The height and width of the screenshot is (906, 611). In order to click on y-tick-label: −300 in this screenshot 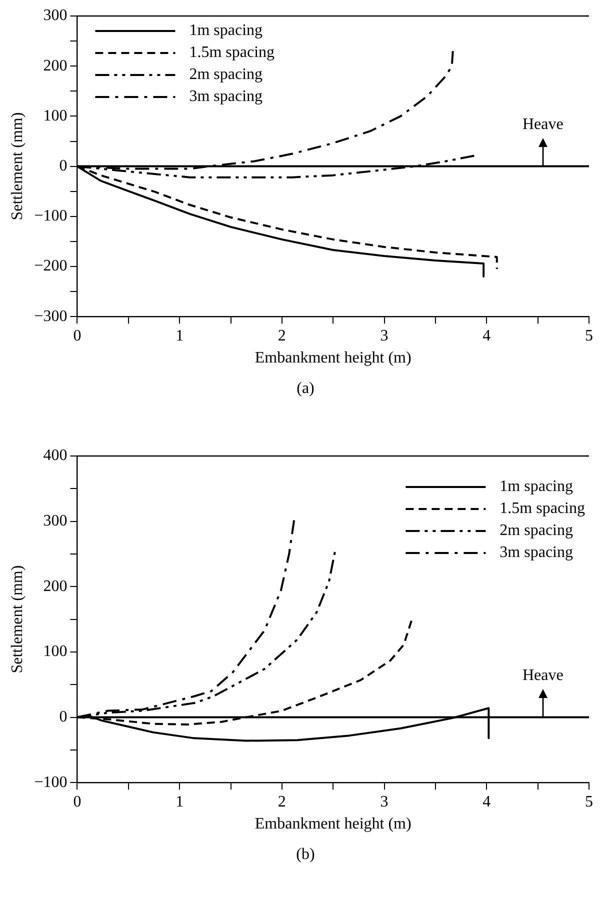, I will do `click(51, 316)`.